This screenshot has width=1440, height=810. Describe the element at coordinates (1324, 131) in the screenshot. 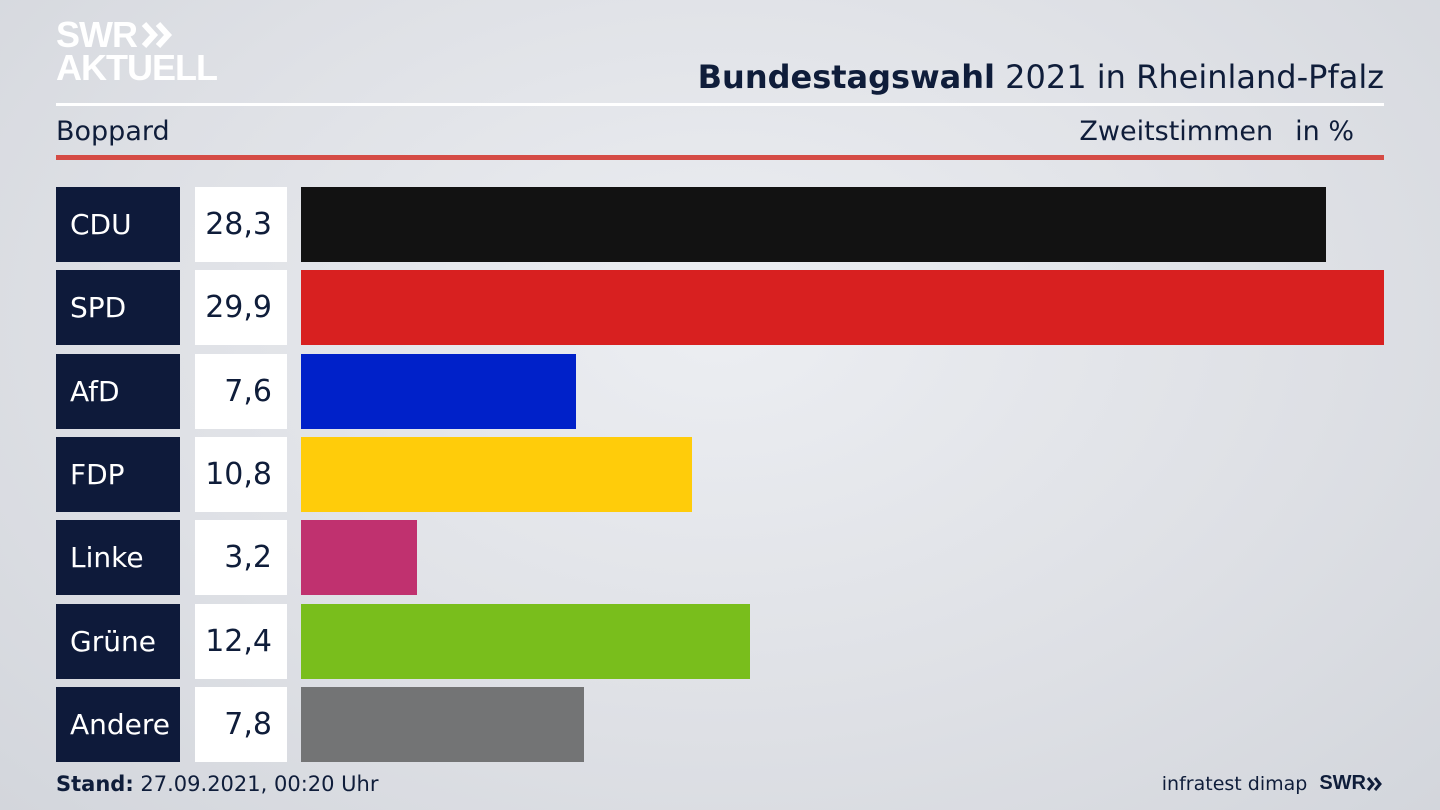

I see `unit-label: in %` at that location.